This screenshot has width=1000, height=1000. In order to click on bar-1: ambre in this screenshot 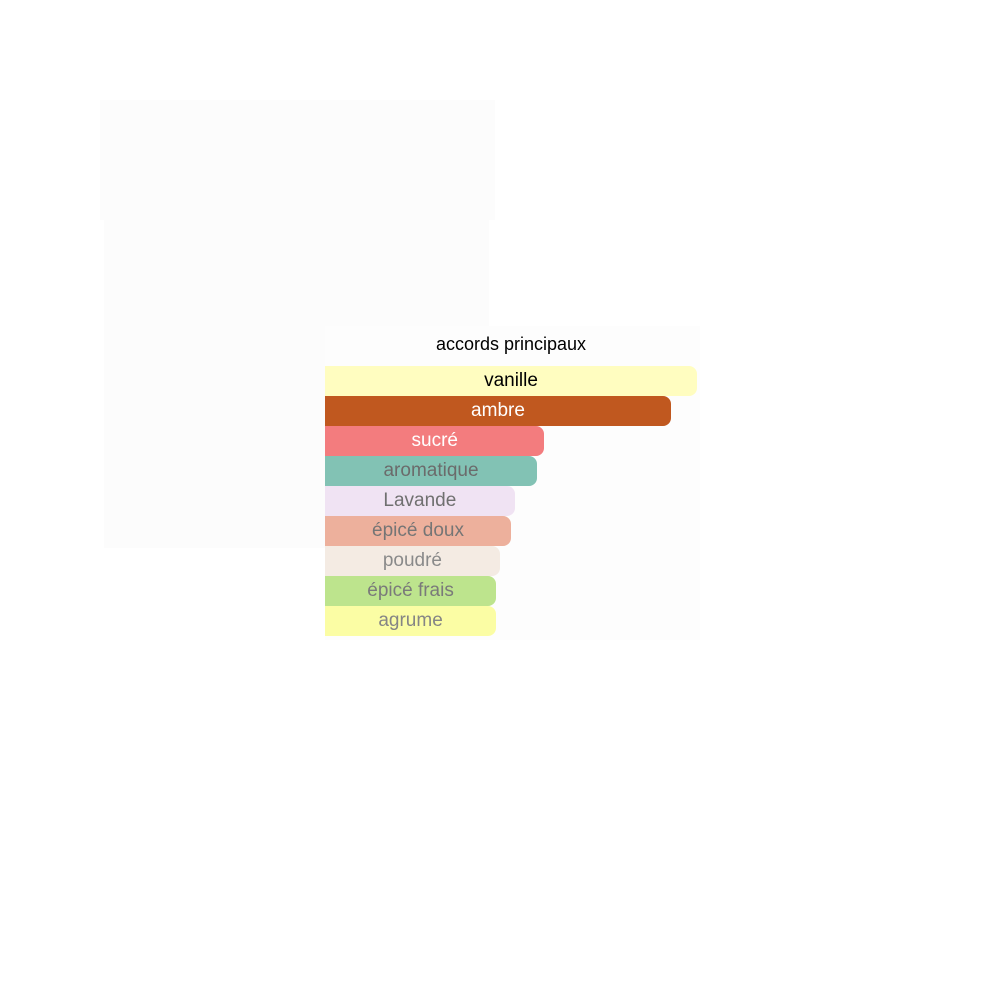, I will do `click(498, 411)`.